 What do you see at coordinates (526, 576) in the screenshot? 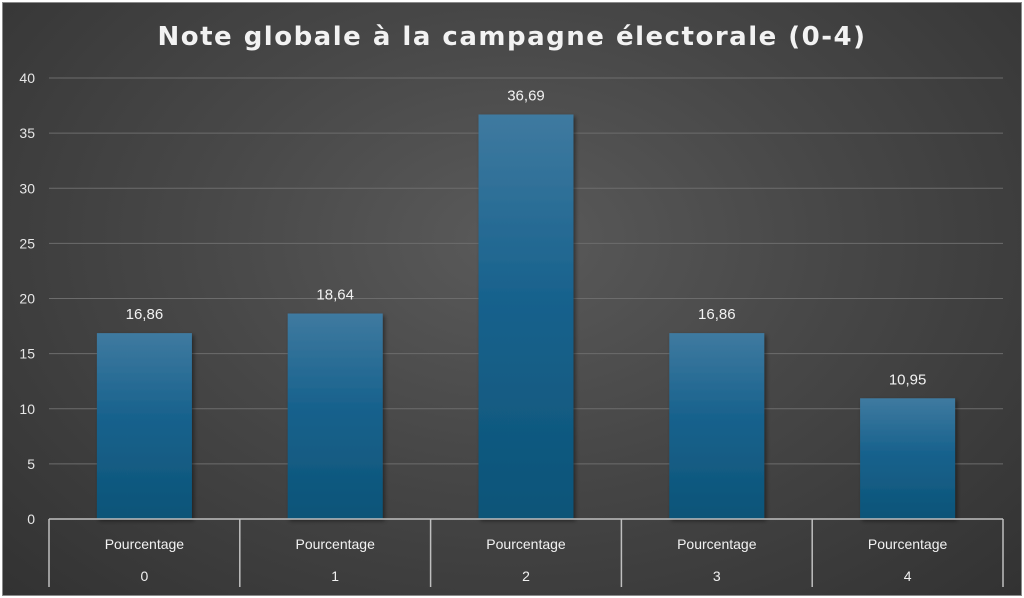
I see `category-label: 2` at bounding box center [526, 576].